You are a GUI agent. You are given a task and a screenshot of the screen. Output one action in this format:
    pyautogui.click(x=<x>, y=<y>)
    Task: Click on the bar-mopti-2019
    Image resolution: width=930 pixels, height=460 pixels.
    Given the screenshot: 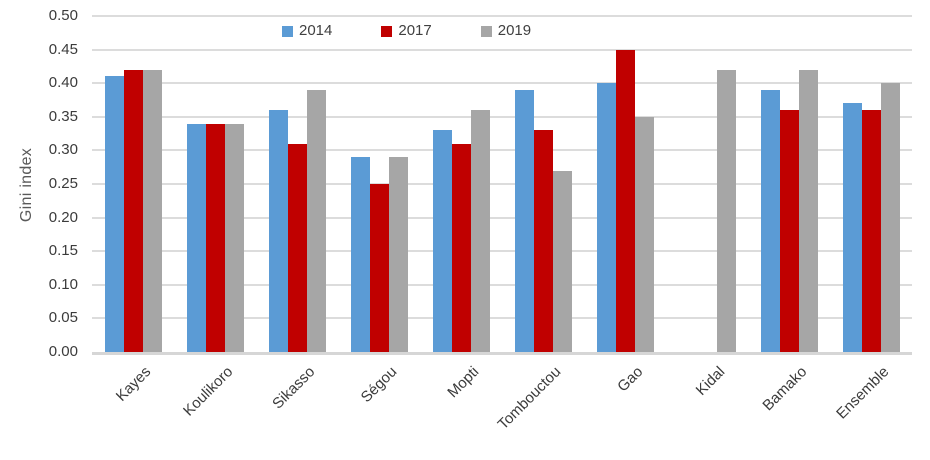 What is the action you would take?
    pyautogui.click(x=480, y=231)
    